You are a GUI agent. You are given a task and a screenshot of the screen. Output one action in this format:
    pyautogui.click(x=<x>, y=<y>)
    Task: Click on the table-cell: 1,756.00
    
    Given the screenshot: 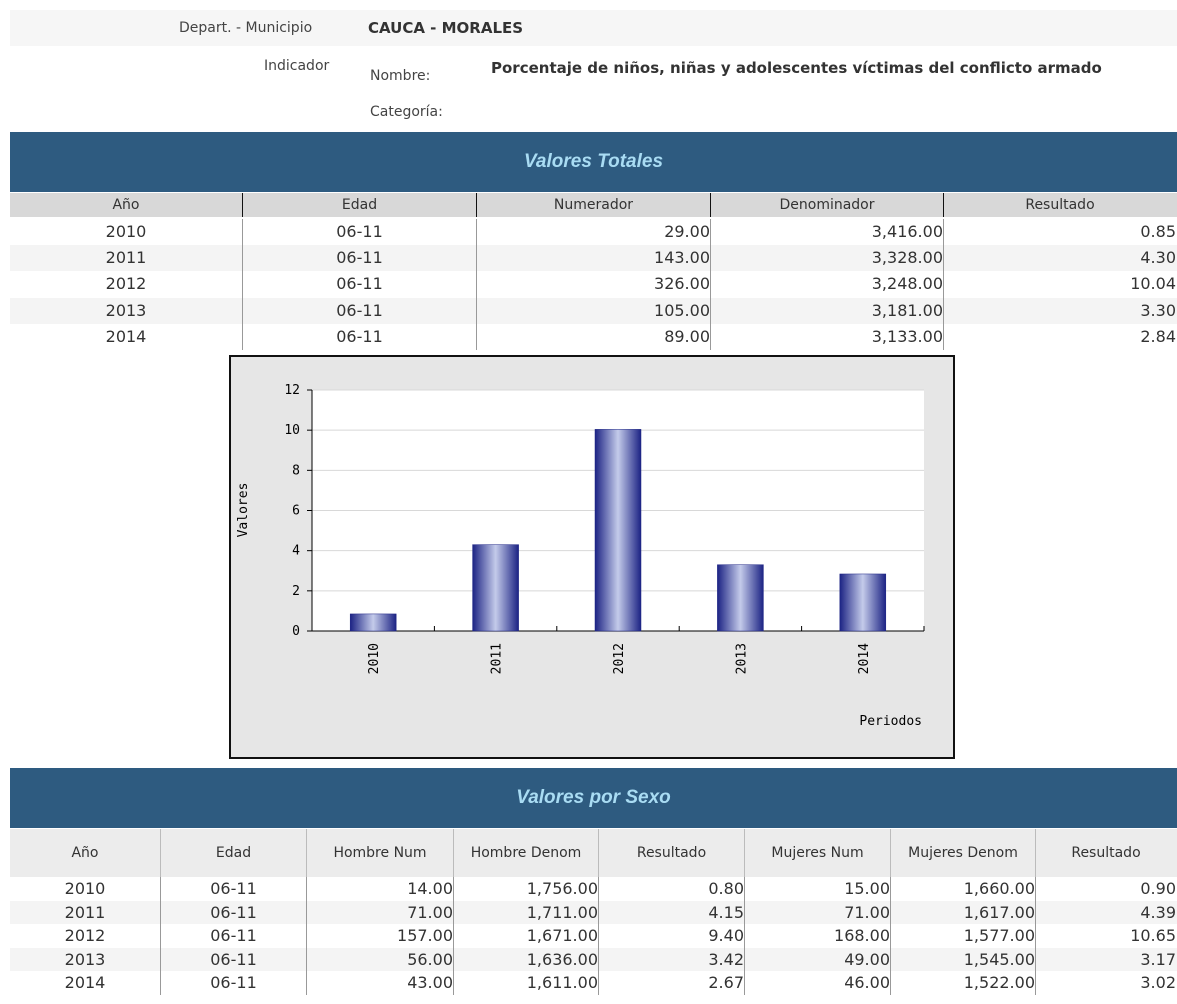 What is the action you would take?
    pyautogui.click(x=525, y=889)
    